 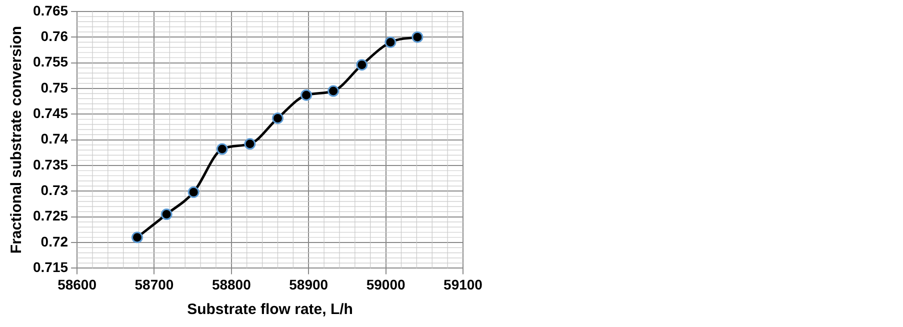 I want to click on y-tick-label: 0.73, so click(x=54, y=190).